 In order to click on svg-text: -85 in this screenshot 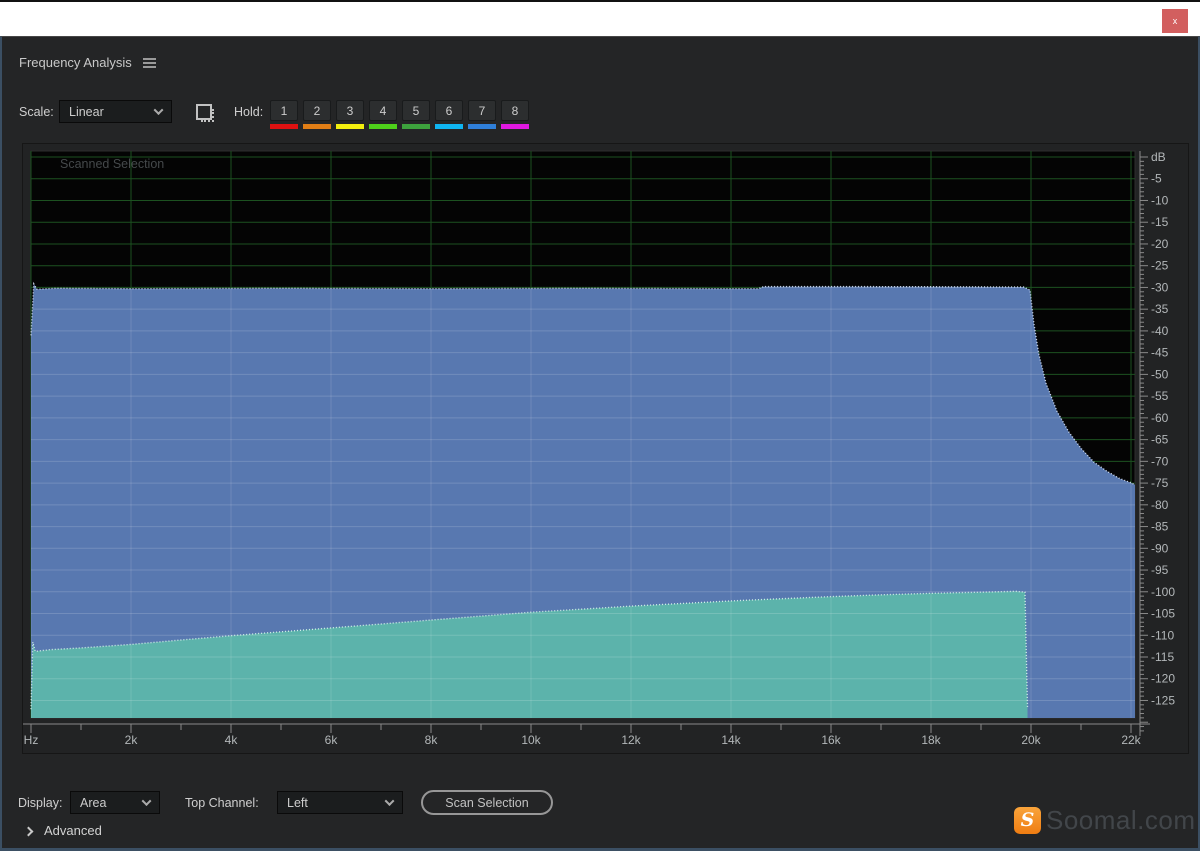, I will do `click(1160, 527)`.